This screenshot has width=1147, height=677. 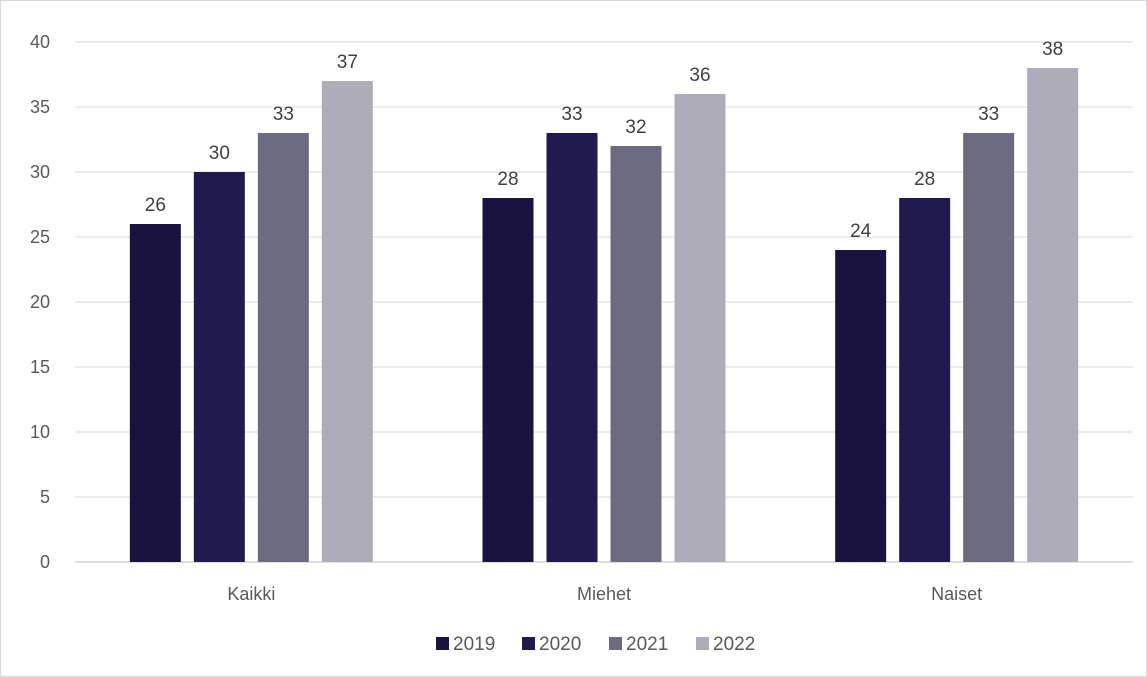 I want to click on legend-swatch-2020, so click(x=528, y=643).